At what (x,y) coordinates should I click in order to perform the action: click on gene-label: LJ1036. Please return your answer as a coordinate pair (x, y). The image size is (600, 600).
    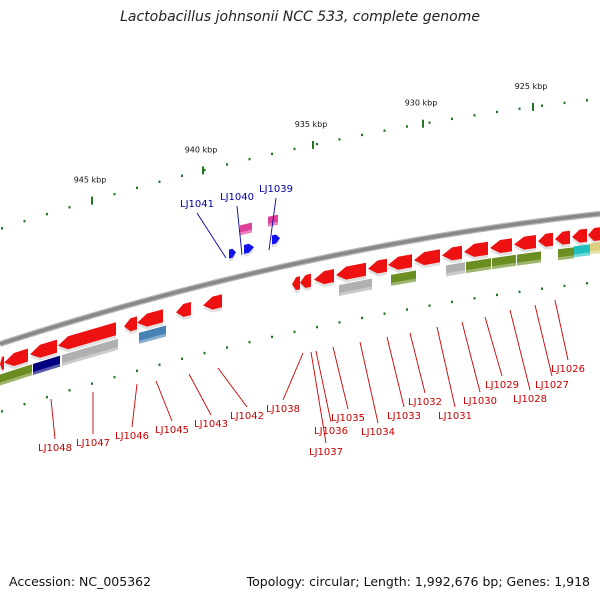
    Looking at the image, I should click on (331, 431).